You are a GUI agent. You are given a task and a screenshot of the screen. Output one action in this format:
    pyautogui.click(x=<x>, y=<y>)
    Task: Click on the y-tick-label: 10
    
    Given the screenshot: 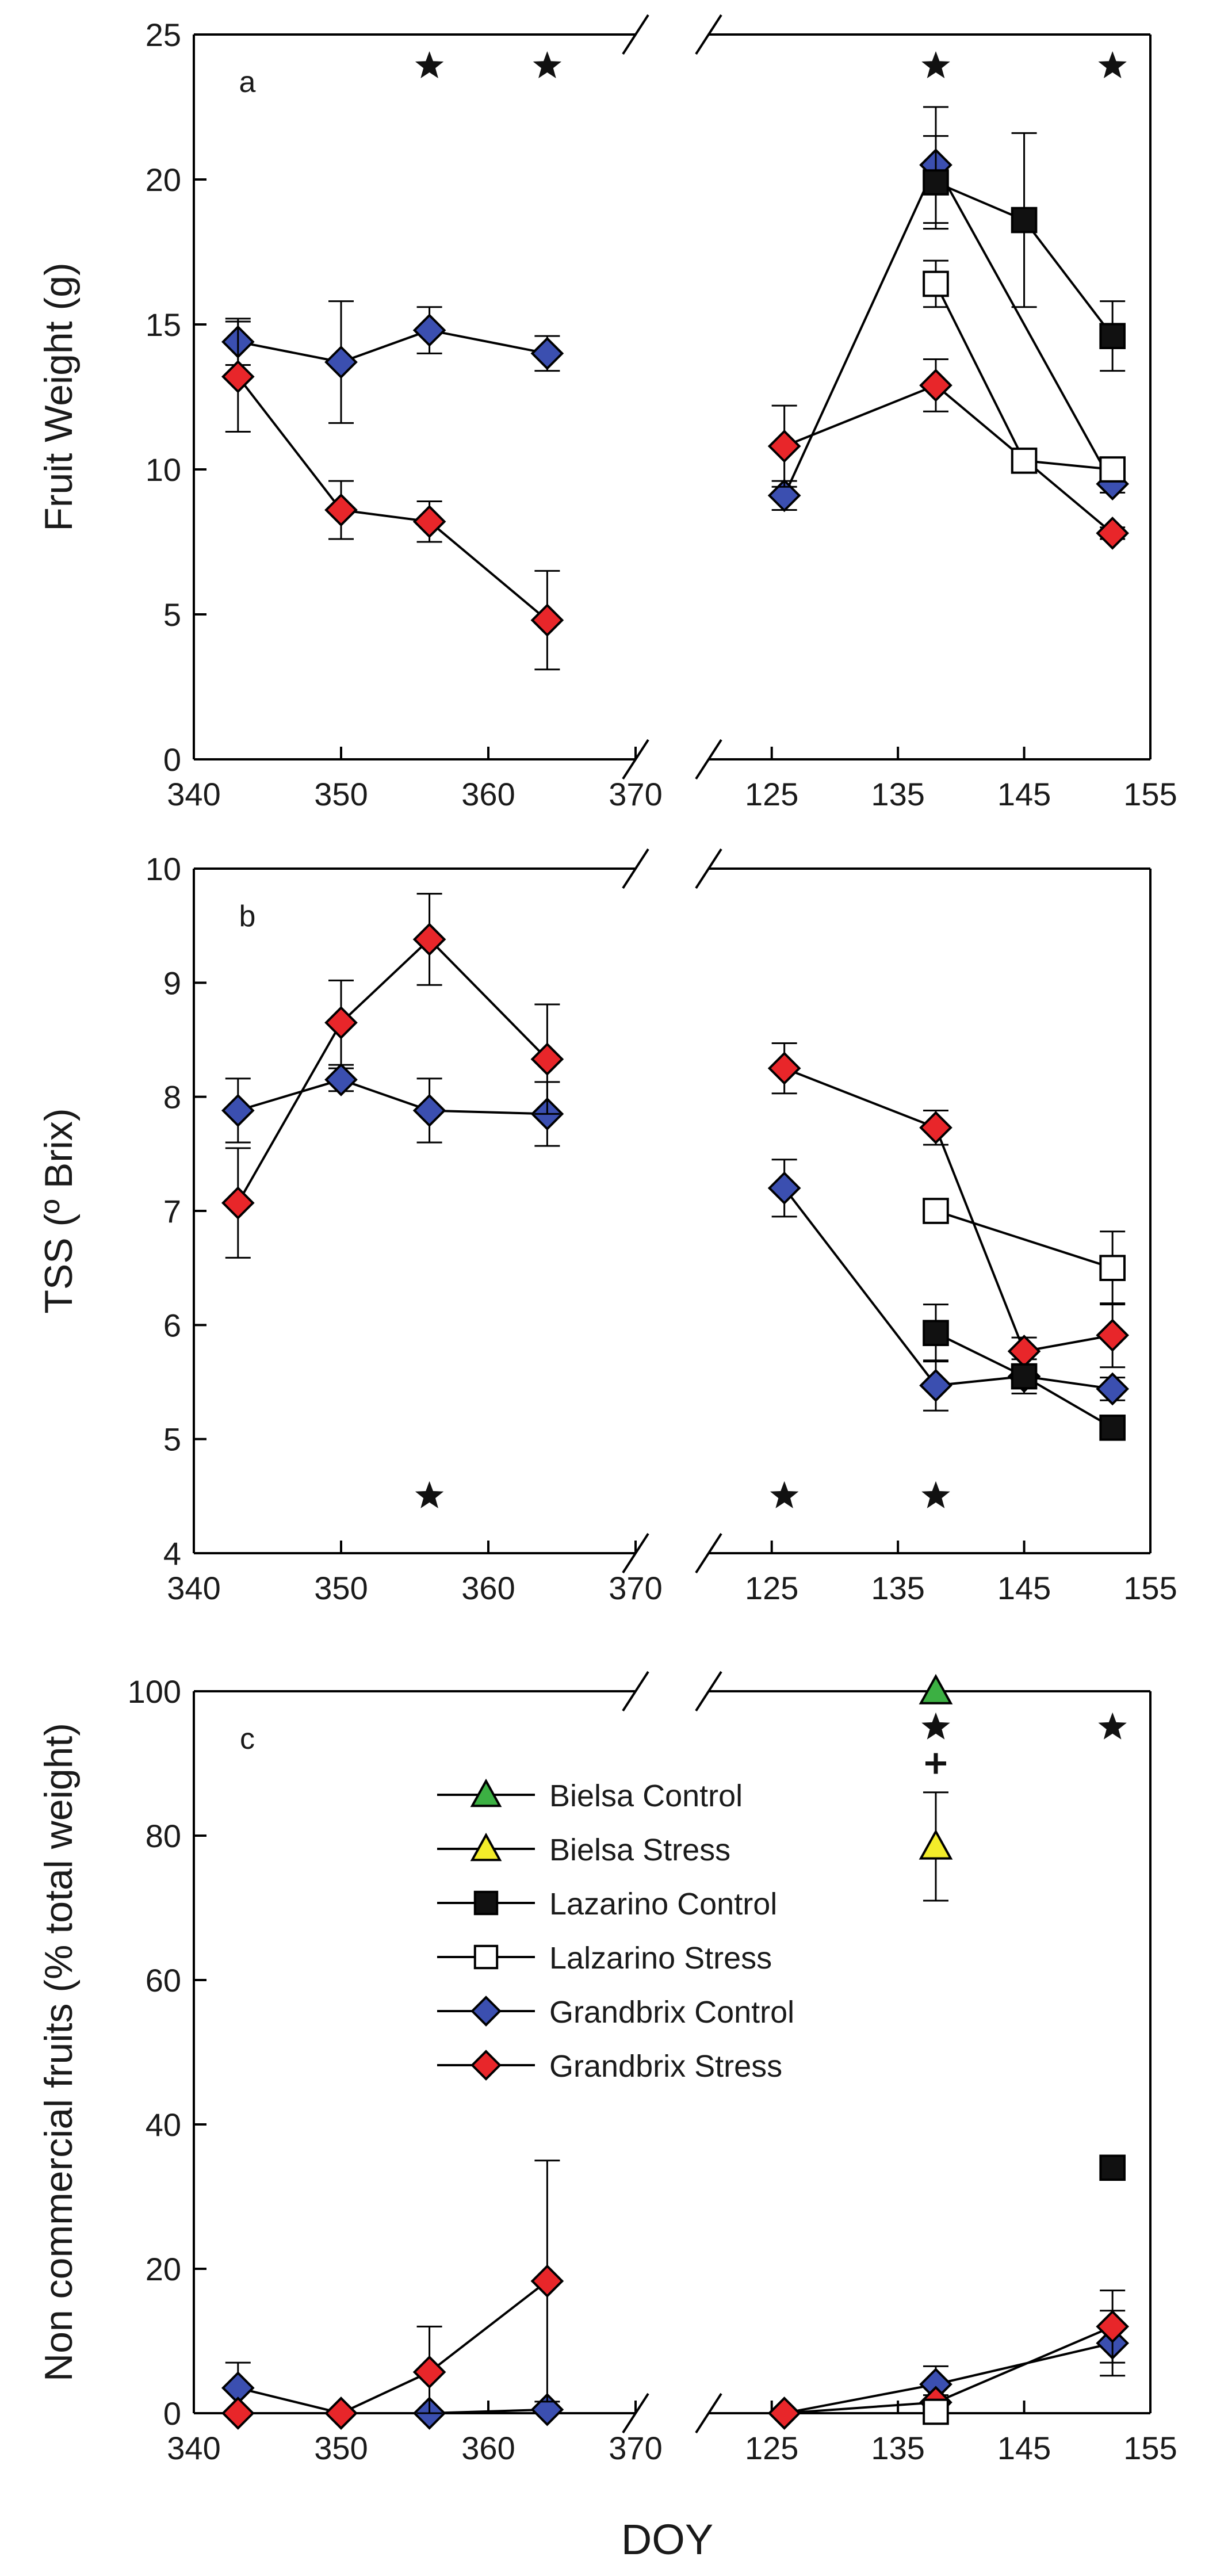 What is the action you would take?
    pyautogui.click(x=163, y=869)
    